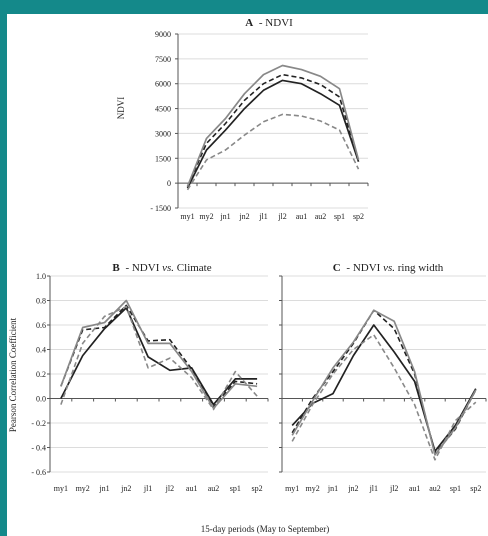  Describe the element at coordinates (383, 488) in the screenshot. I see `chart-c-xtick-labels: my1 my2 jn1 jn2 jl1 jl2 au1 au2 sp1 sp2` at that location.